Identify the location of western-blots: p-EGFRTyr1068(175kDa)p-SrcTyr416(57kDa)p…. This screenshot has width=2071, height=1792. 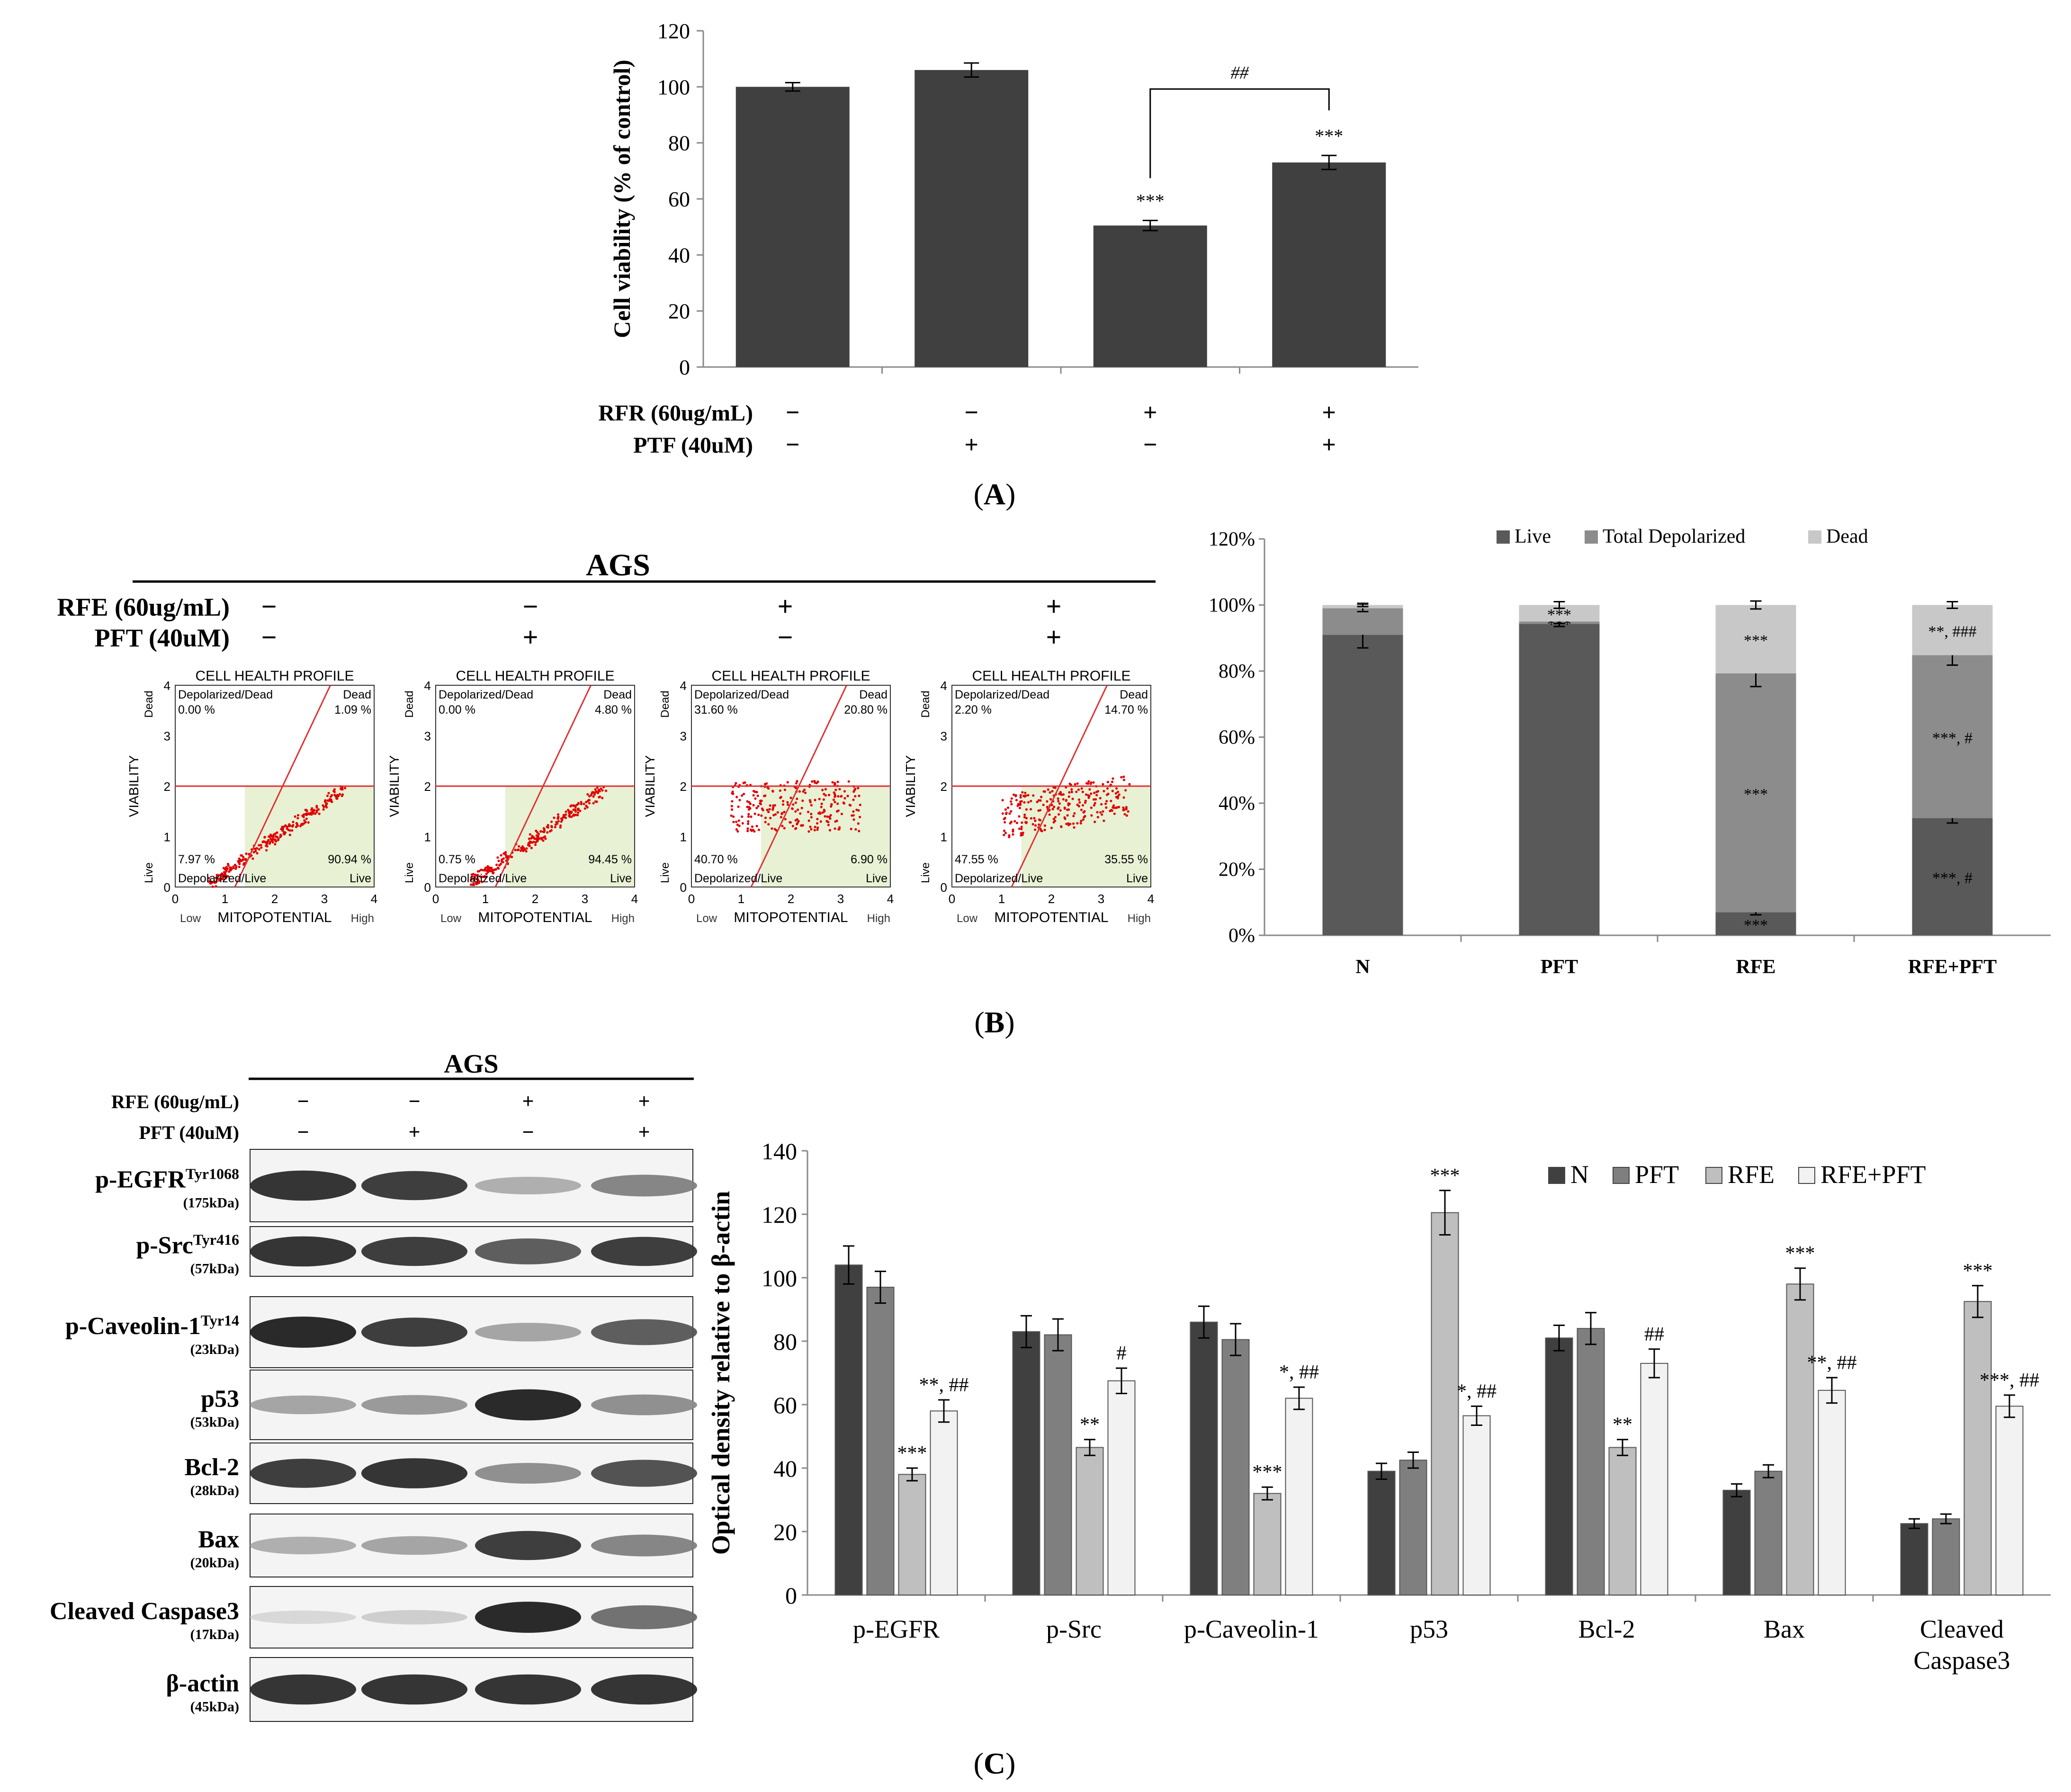
(373, 1435).